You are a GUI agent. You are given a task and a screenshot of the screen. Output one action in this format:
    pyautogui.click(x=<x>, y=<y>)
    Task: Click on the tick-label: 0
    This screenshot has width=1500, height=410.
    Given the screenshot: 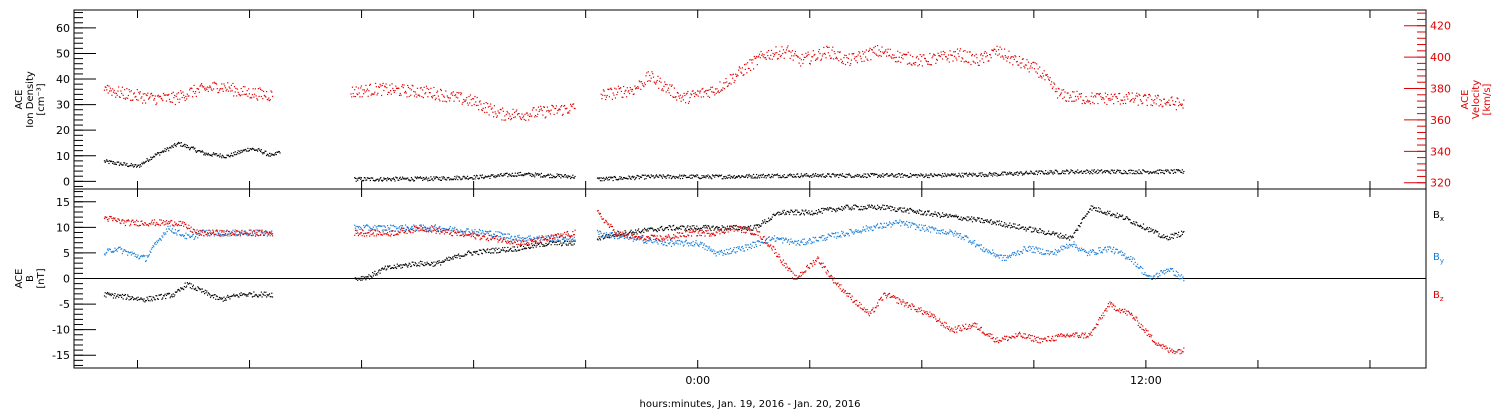 What is the action you would take?
    pyautogui.click(x=66, y=279)
    